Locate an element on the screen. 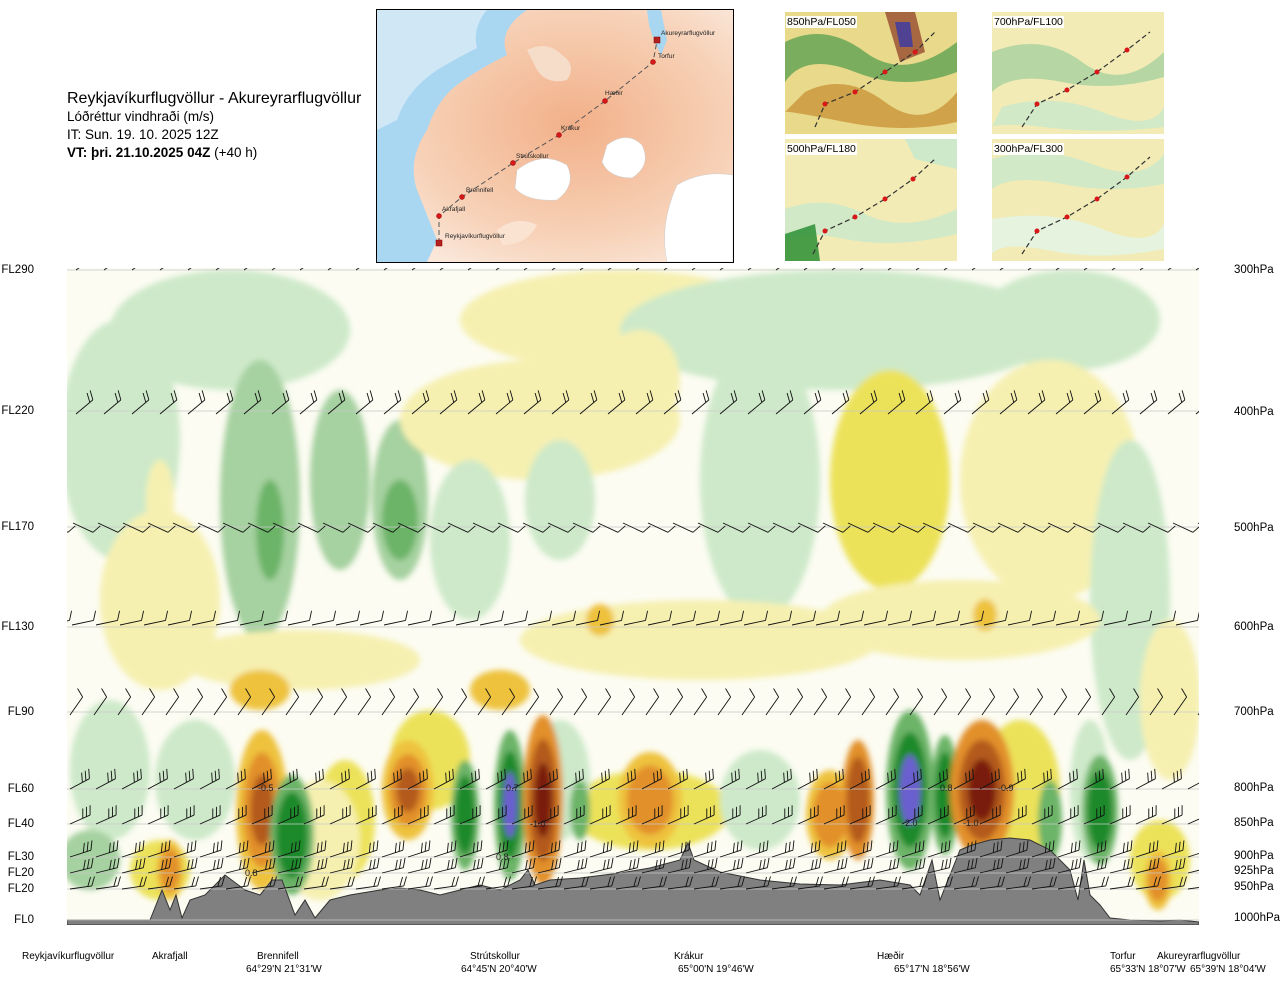 This screenshot has height=981, width=1280. x-label-krakur: Krákur is located at coordinates (689, 956).